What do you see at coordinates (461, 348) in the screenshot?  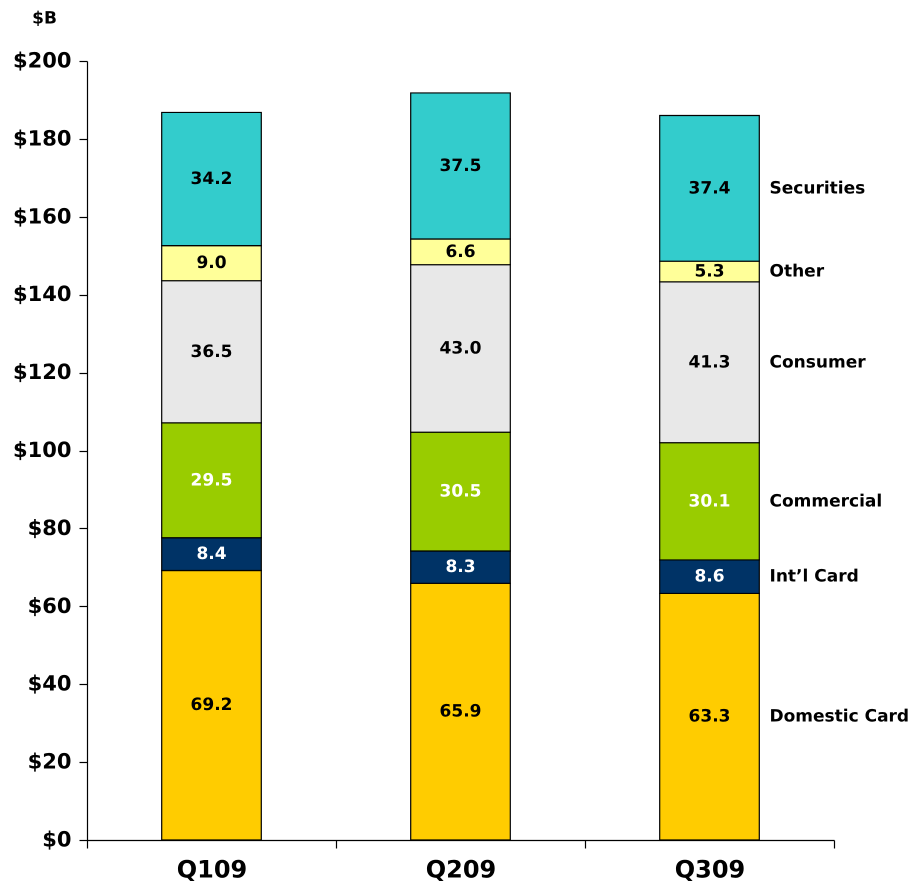 I see `data-label: 43.0` at bounding box center [461, 348].